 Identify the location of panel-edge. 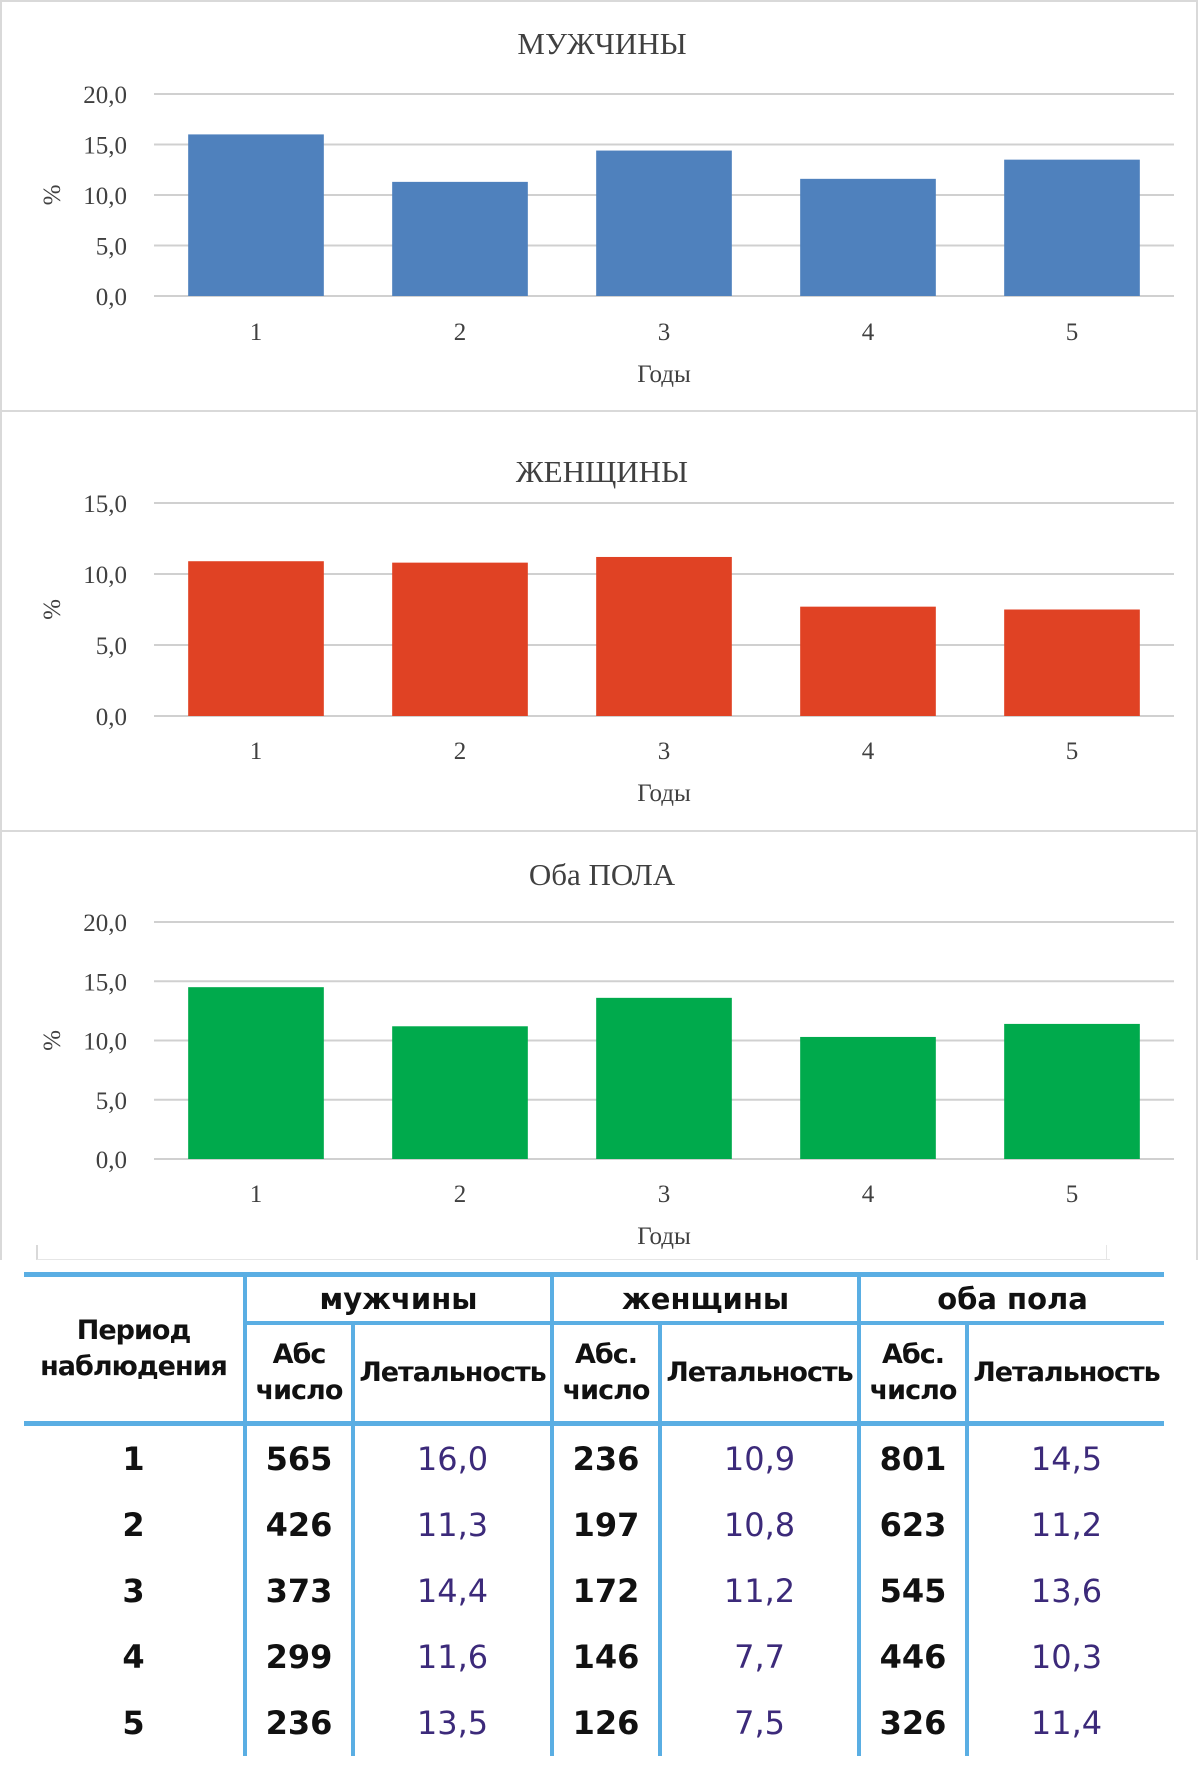
(1106, 1252).